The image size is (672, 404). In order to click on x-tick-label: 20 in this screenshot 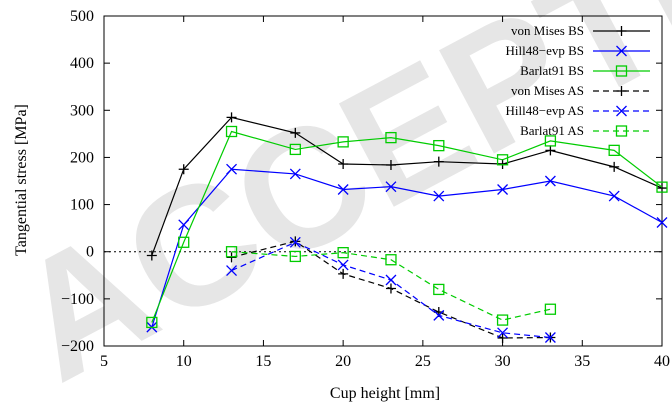, I will do `click(343, 361)`.